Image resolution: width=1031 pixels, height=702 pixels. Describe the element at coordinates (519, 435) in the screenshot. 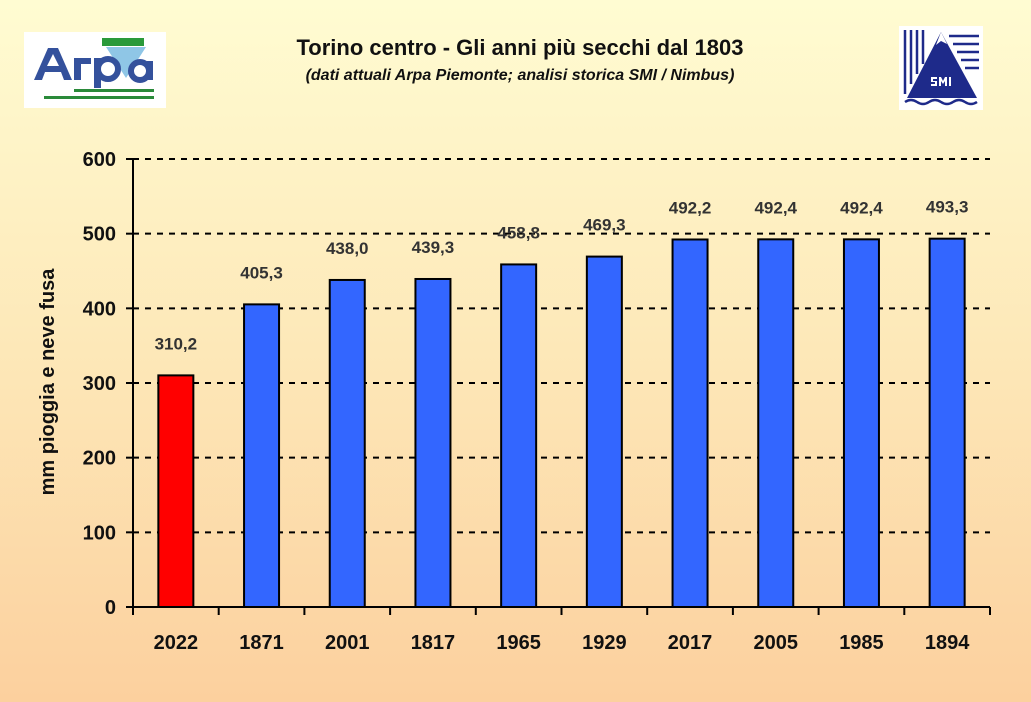

I see `bar-1965` at that location.